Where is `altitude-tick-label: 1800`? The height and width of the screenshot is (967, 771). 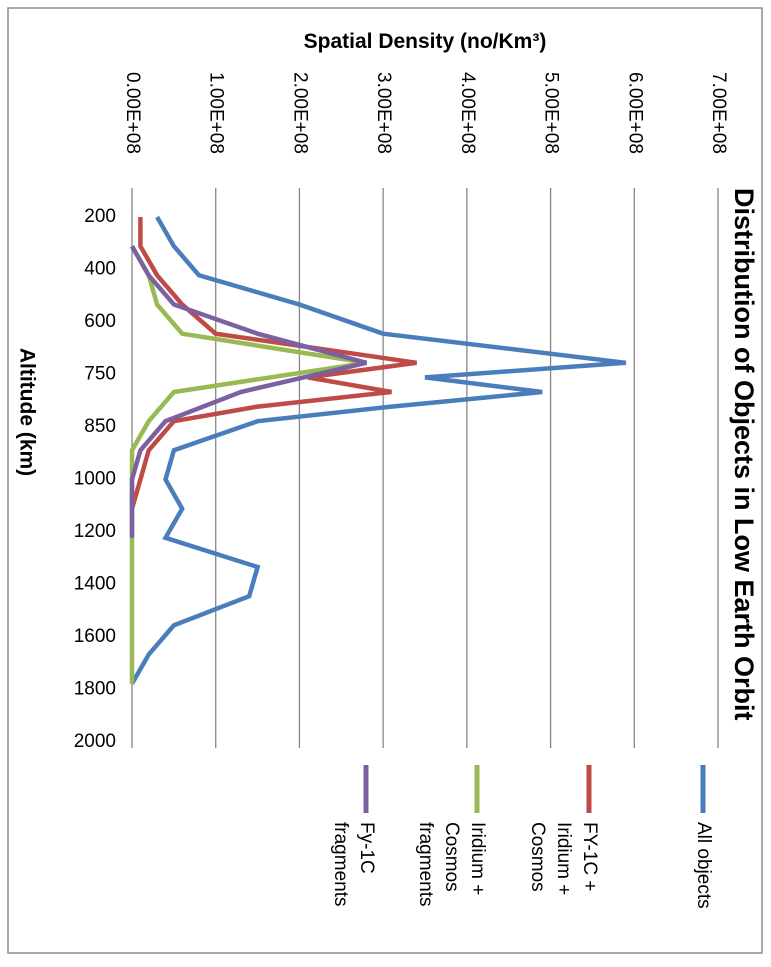
altitude-tick-label: 1800 is located at coordinates (95, 689).